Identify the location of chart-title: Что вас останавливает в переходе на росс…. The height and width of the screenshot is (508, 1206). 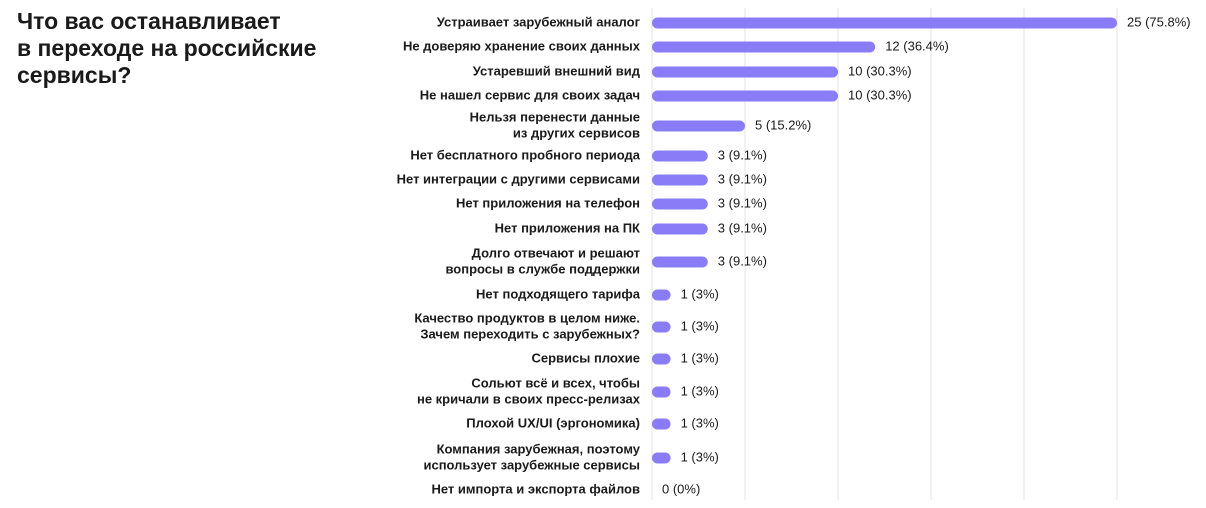
(167, 48).